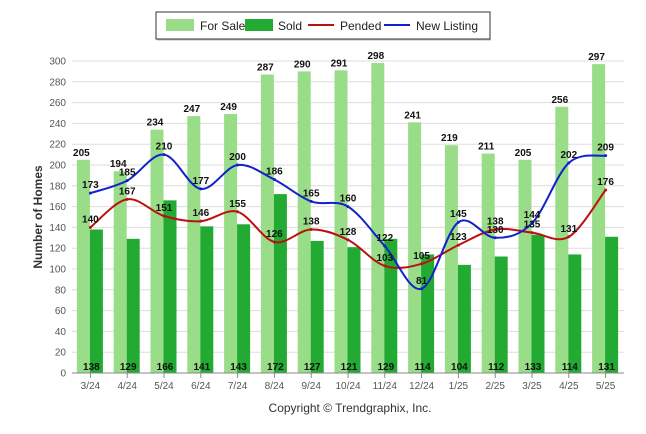 The image size is (646, 434). Describe the element at coordinates (118, 164) in the screenshot. I see `for-sale-data-label: 194` at that location.